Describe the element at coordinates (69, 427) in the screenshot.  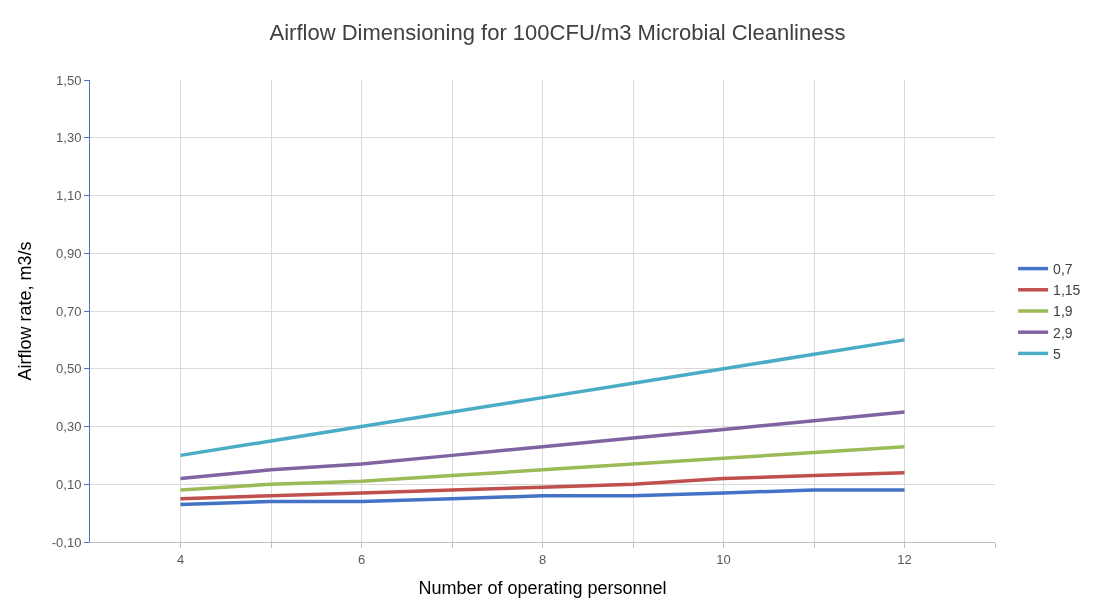
I see `y-tick-label: 0,30` at that location.